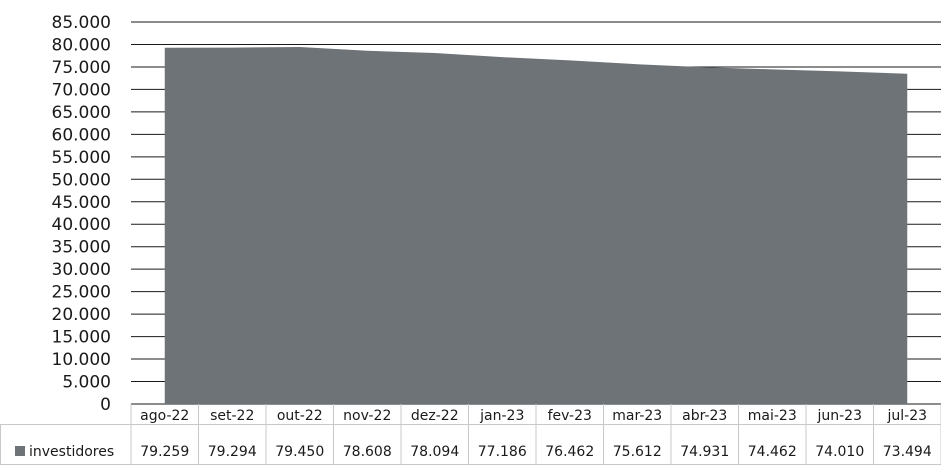  Describe the element at coordinates (81, 293) in the screenshot. I see `y-tick-label: 25.000` at that location.